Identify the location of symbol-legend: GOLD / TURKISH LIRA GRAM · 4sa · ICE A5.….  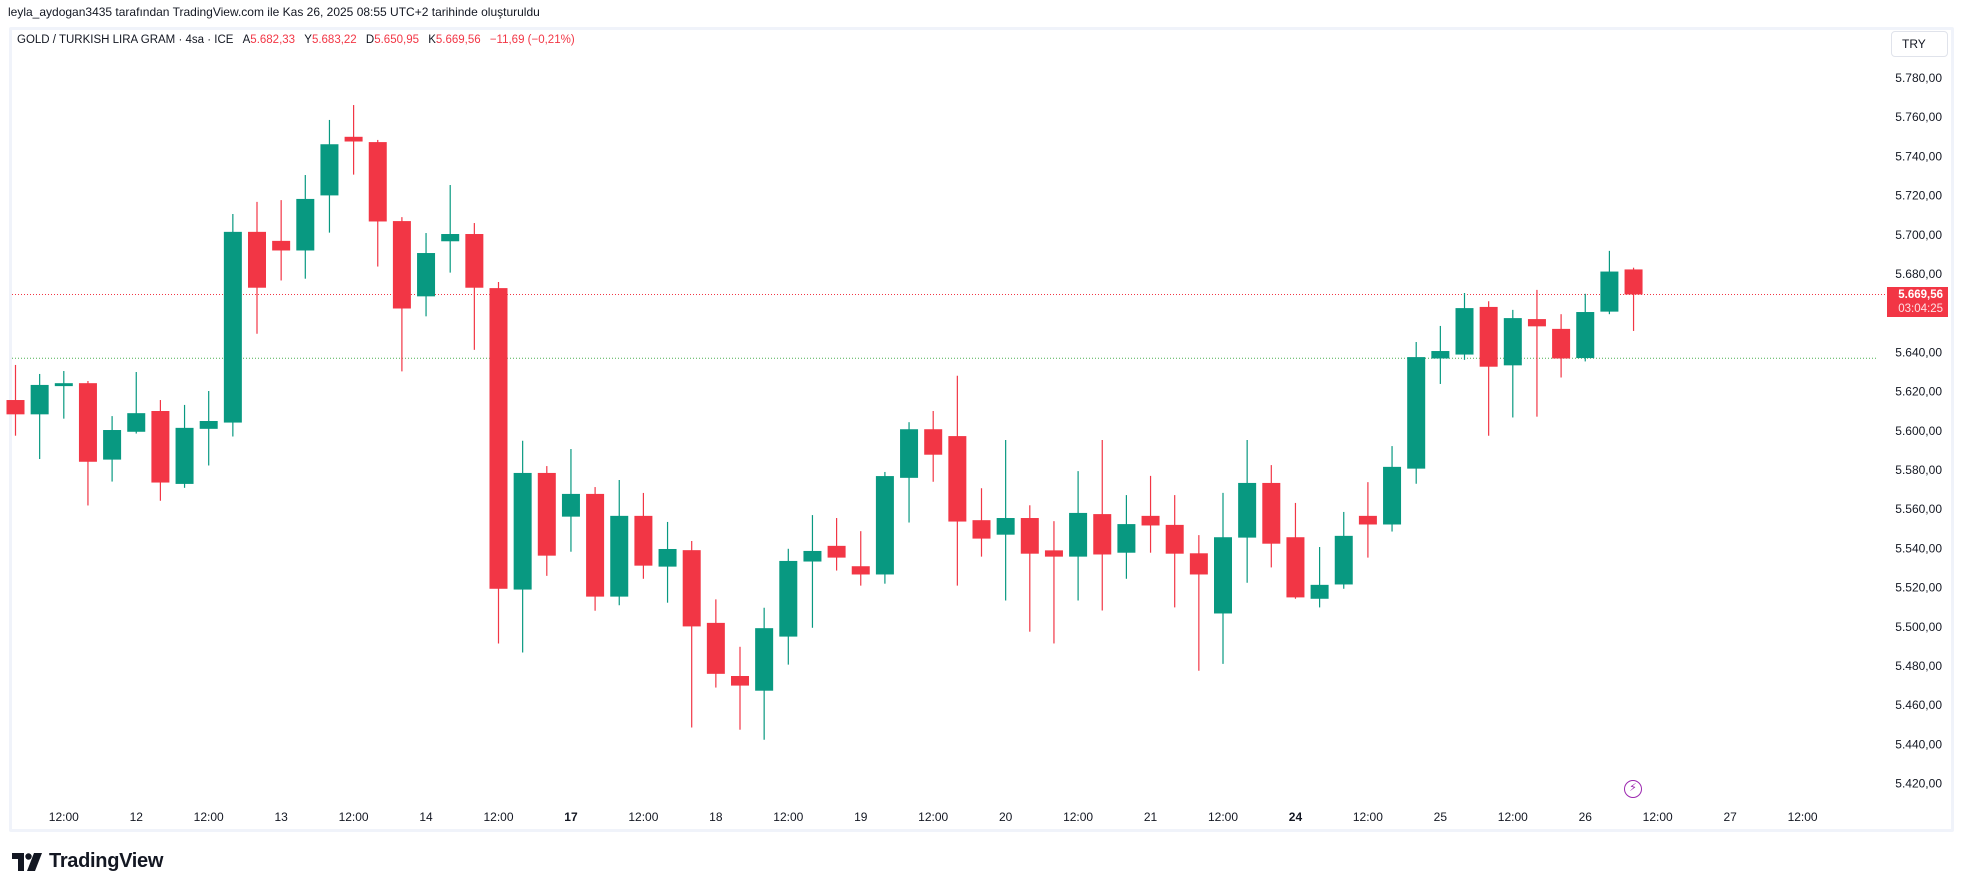
(296, 40).